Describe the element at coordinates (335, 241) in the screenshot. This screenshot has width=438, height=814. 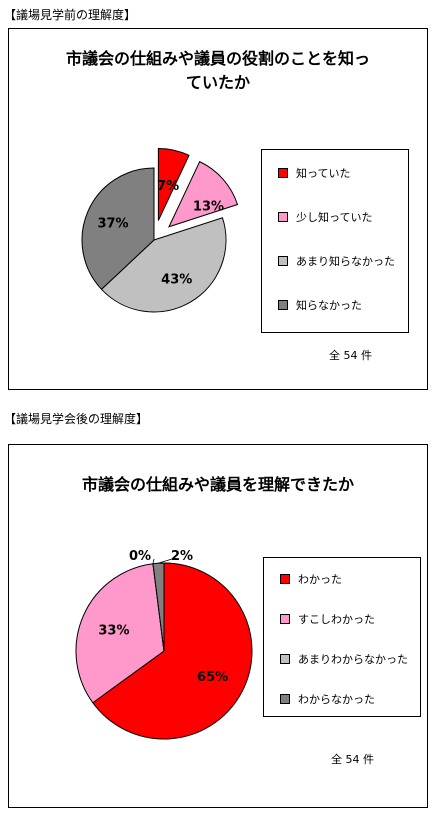
I see `legend: 知っていた 少し知っていた あまり知らなかった 知らなかった` at that location.